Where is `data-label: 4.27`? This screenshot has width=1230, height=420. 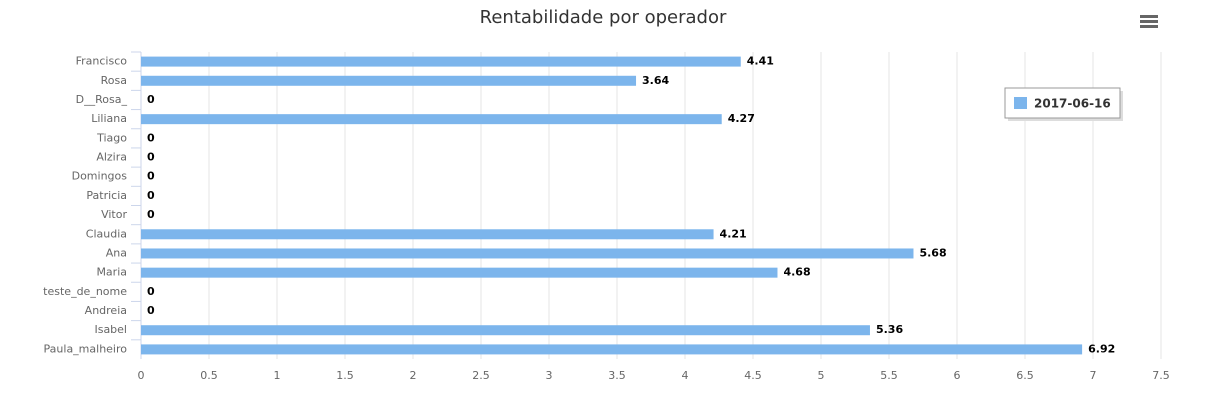
data-label: 4.27 is located at coordinates (741, 118).